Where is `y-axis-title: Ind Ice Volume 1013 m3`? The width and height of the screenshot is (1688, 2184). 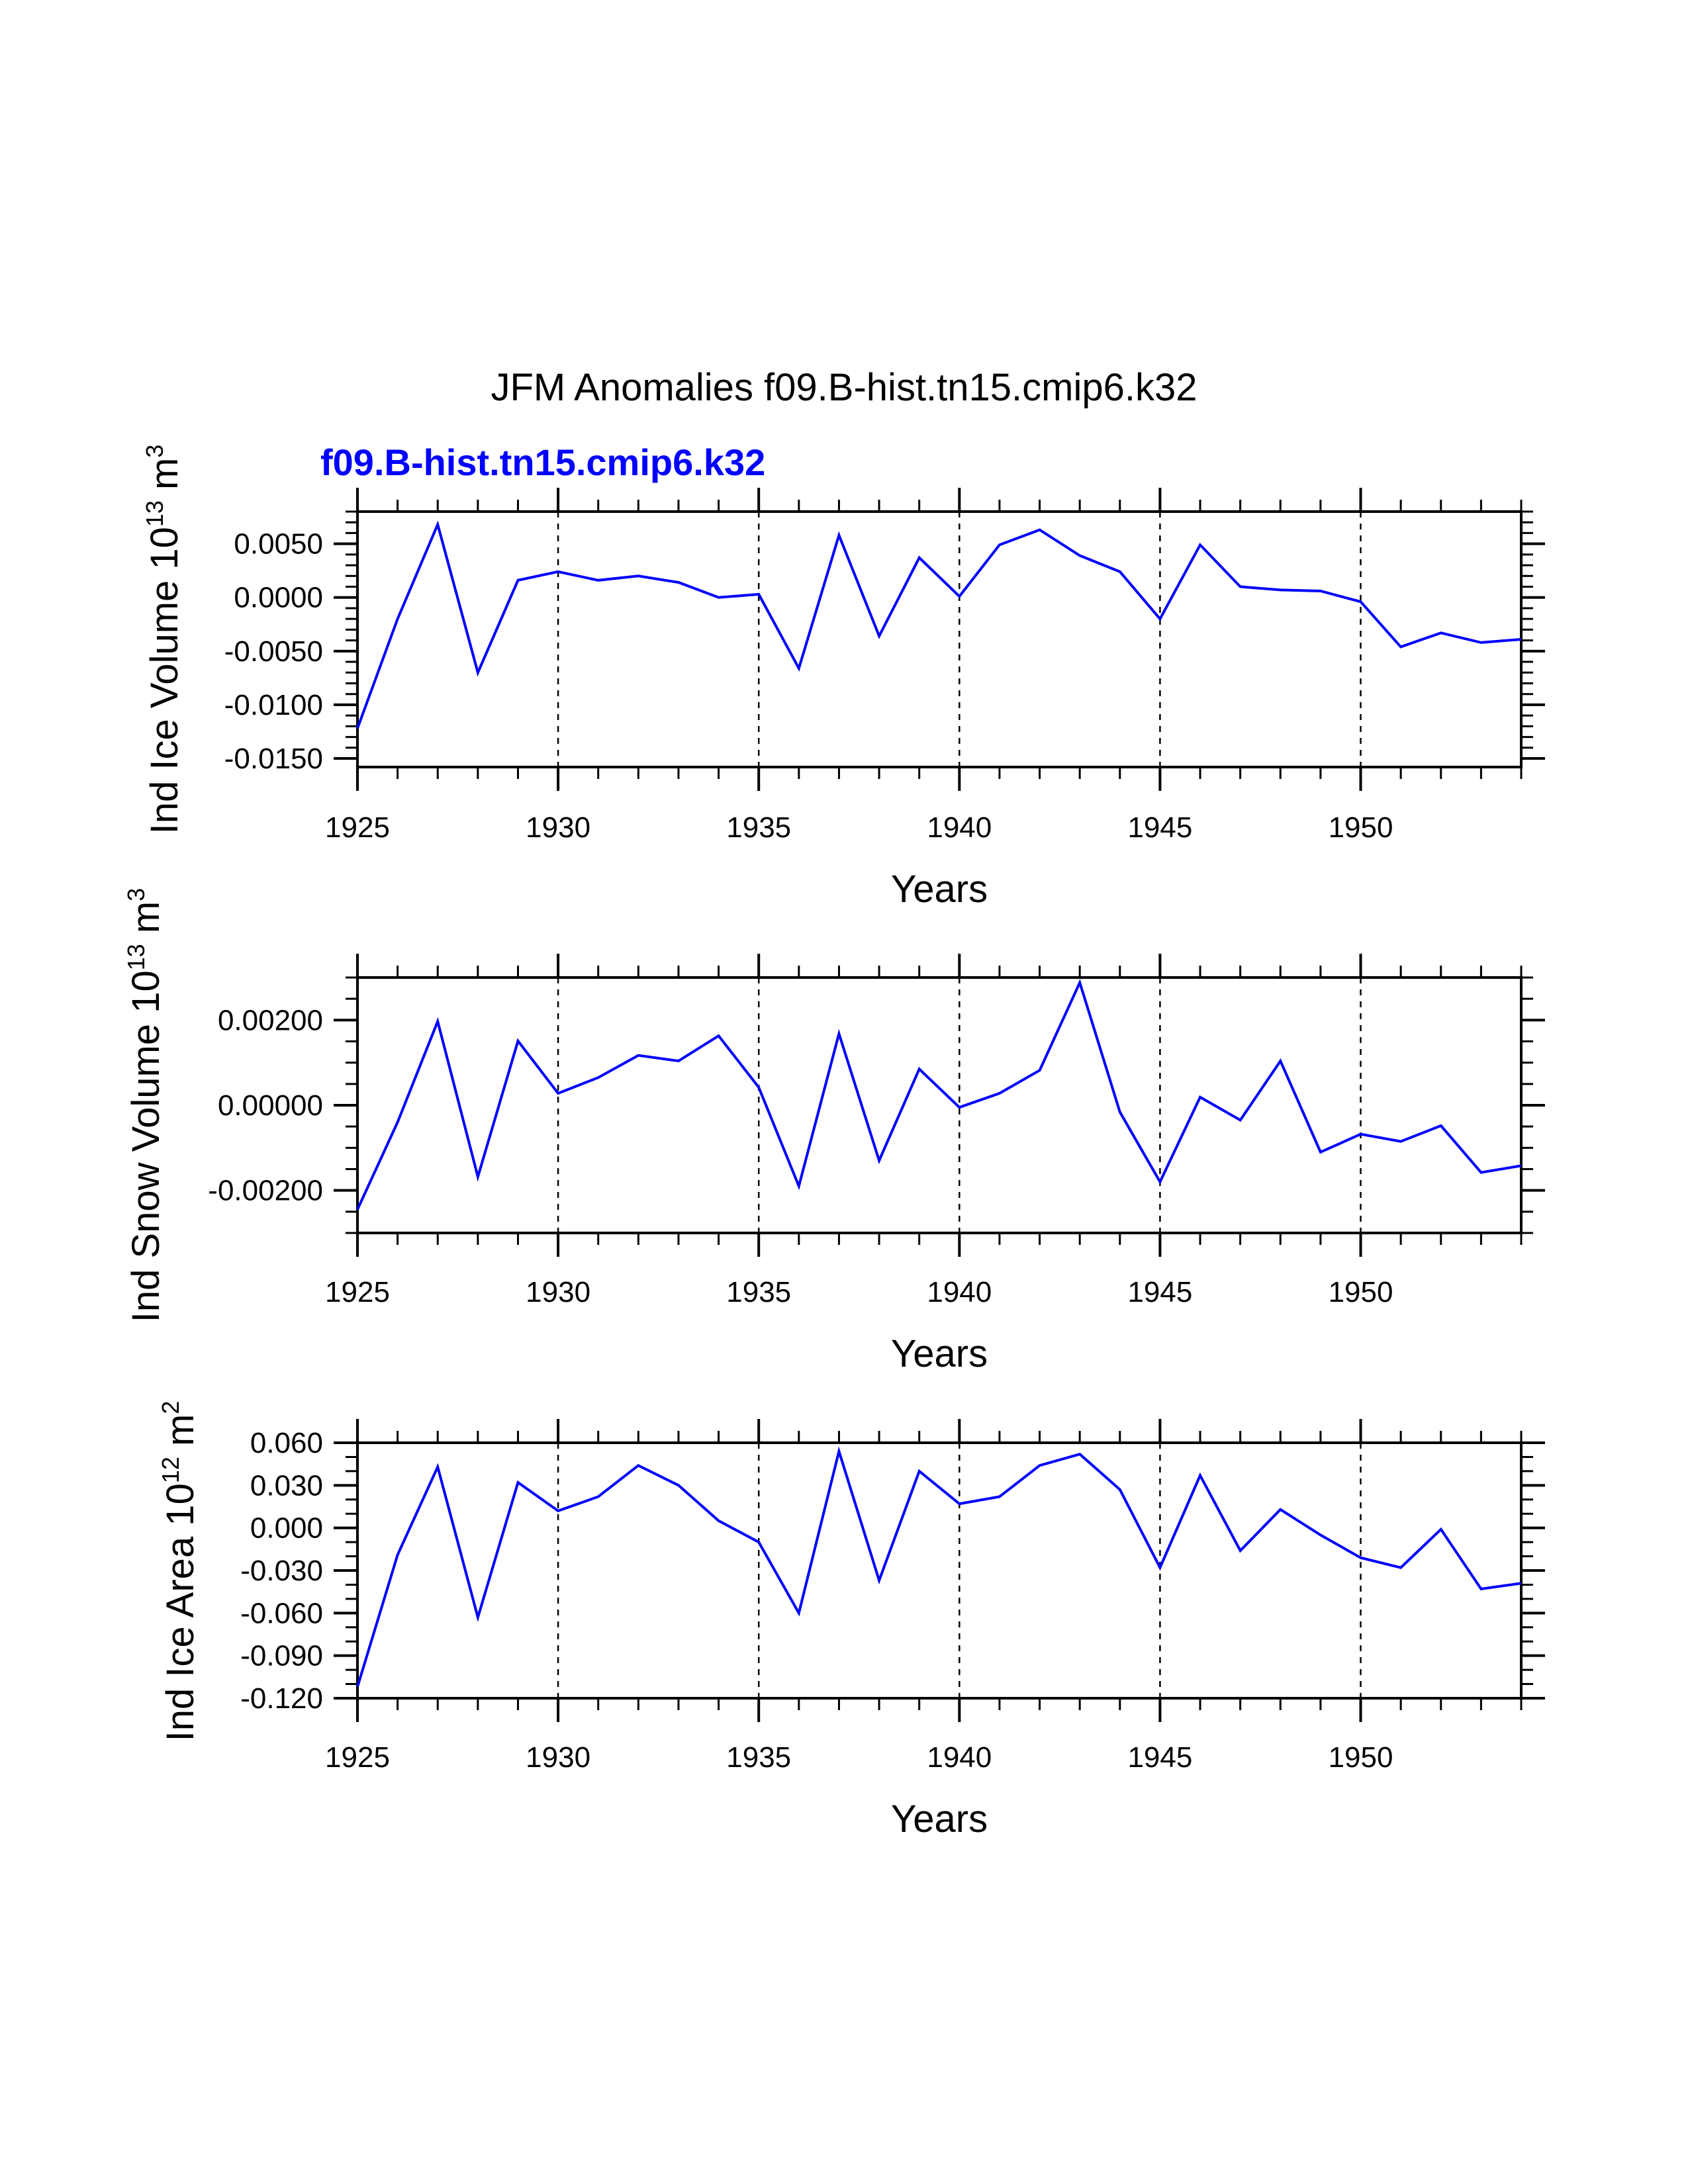 y-axis-title: Ind Ice Volume 1013 m3 is located at coordinates (163, 640).